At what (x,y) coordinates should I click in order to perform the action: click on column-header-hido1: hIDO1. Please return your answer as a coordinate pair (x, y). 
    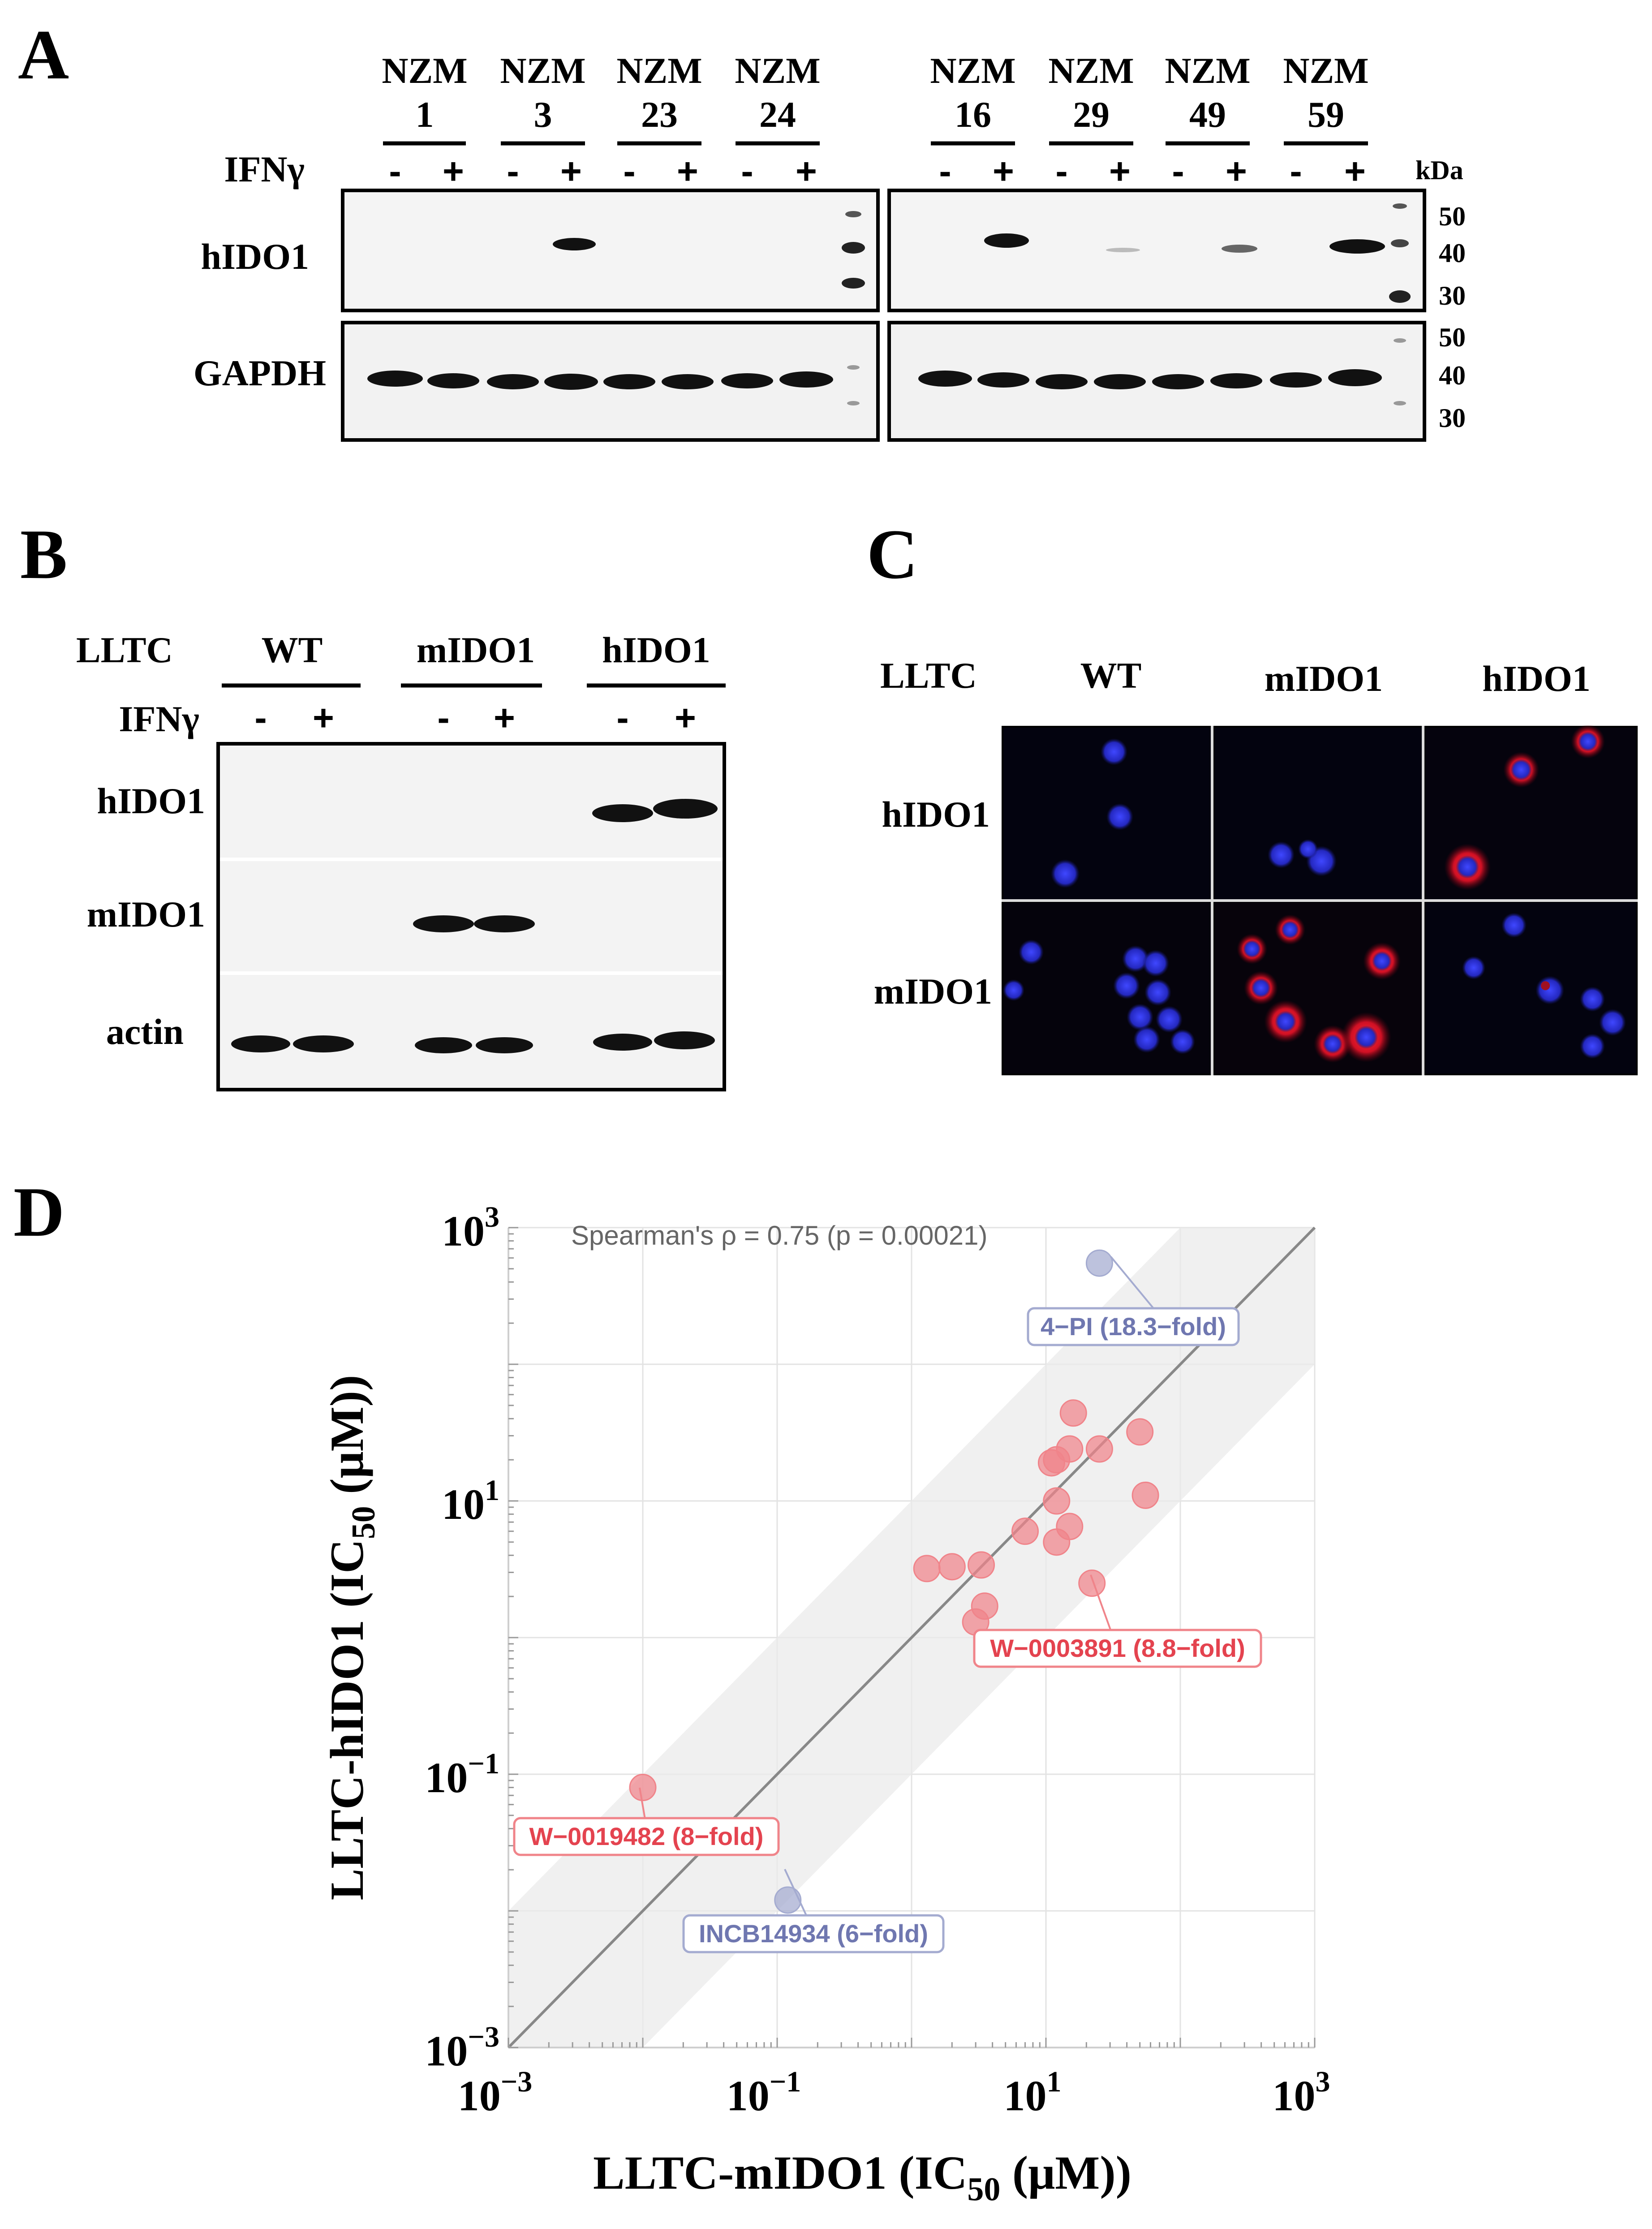
    Looking at the image, I should click on (1536, 678).